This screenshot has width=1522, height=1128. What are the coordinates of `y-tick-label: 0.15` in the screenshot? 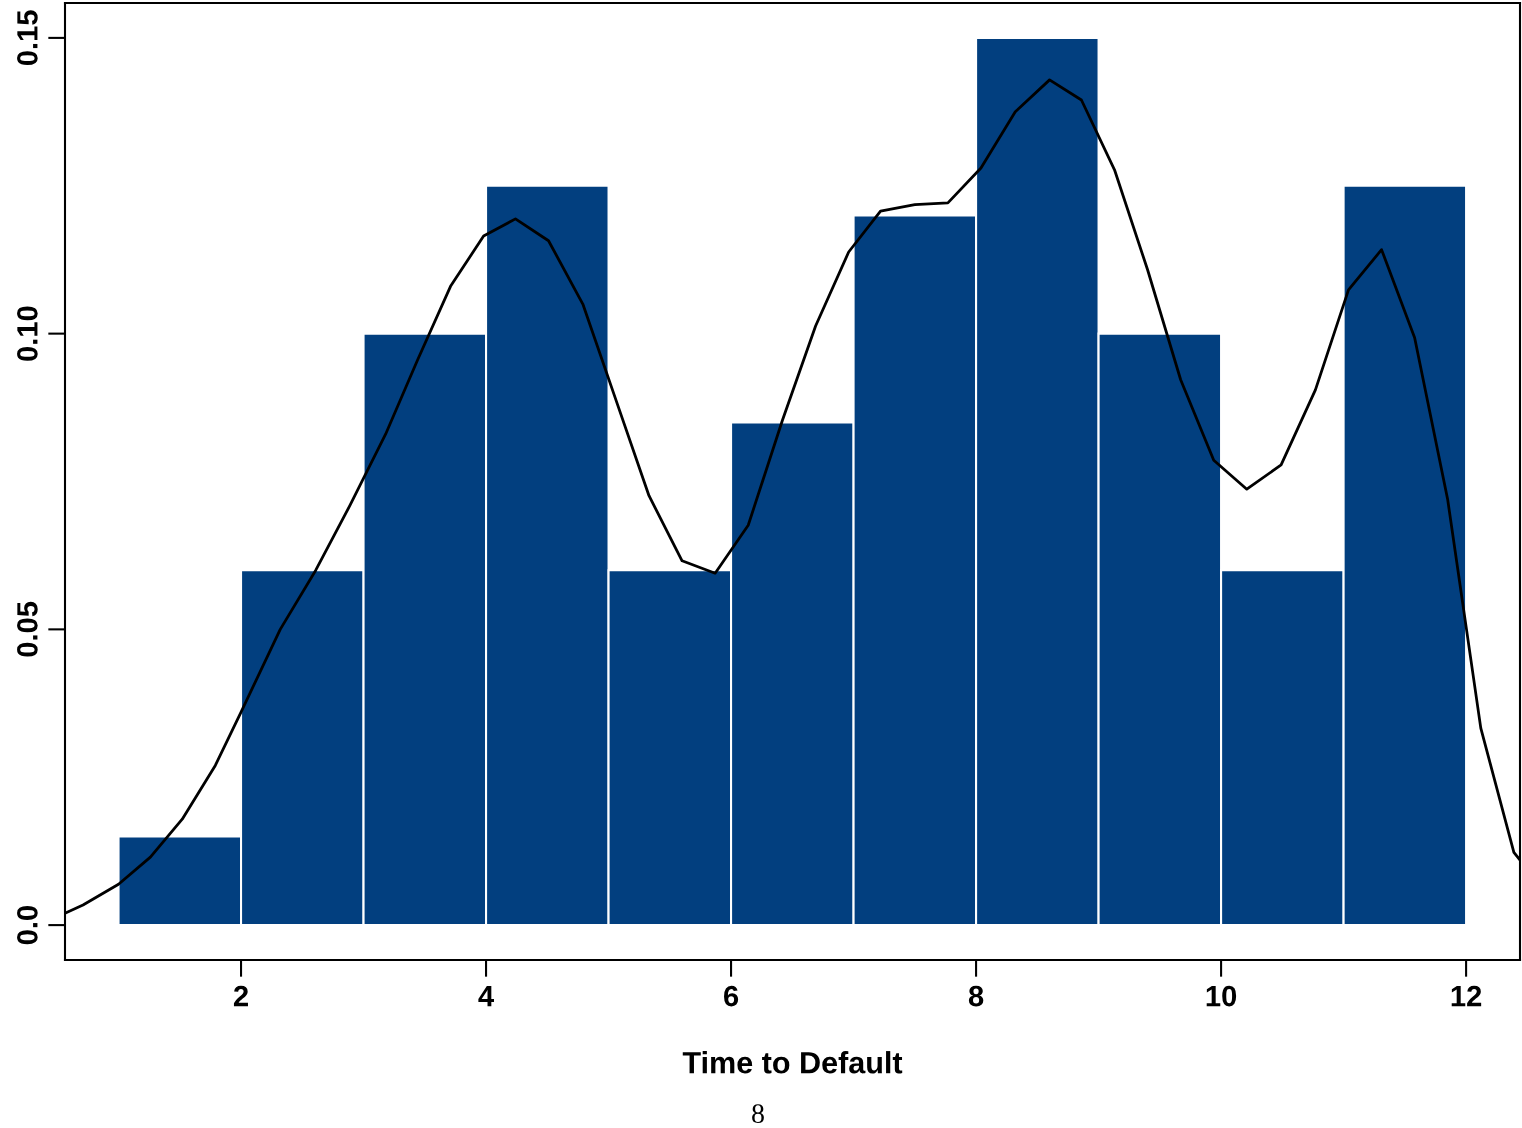 It's located at (27, 38).